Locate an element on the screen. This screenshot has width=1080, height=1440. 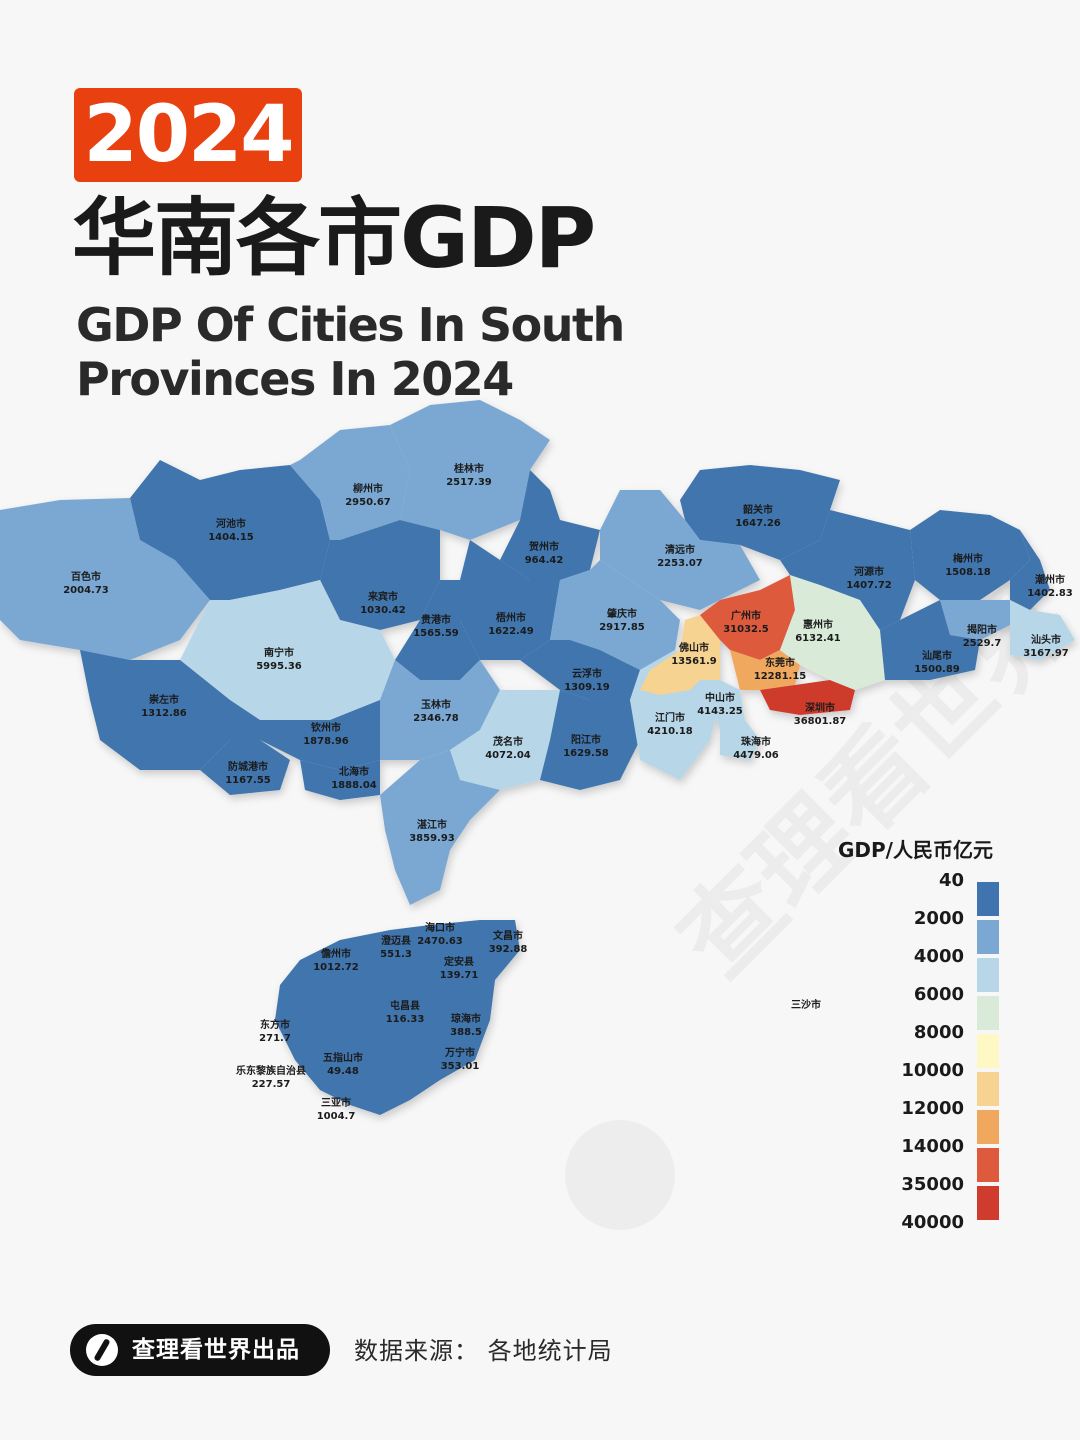
region-beihai is located at coordinates (340, 780).